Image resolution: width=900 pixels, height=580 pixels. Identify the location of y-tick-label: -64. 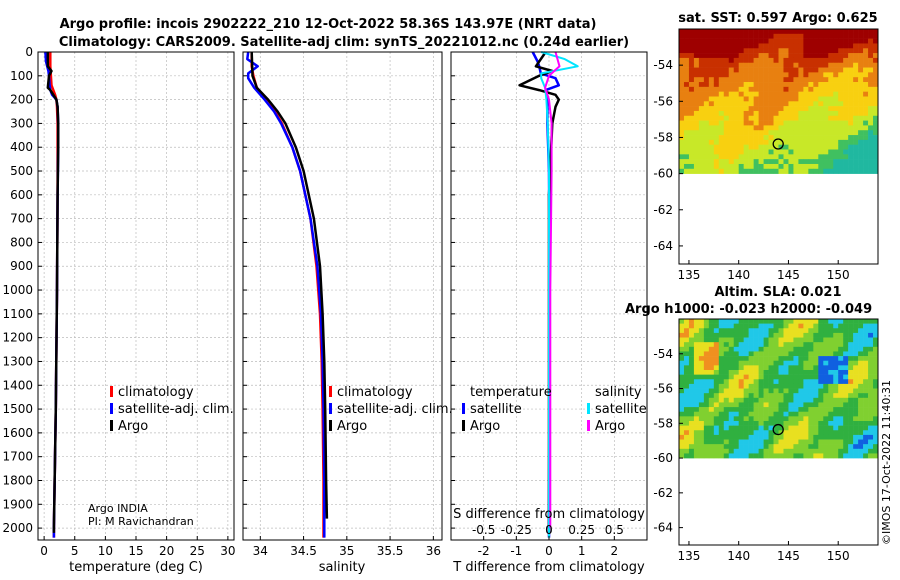
(663, 528).